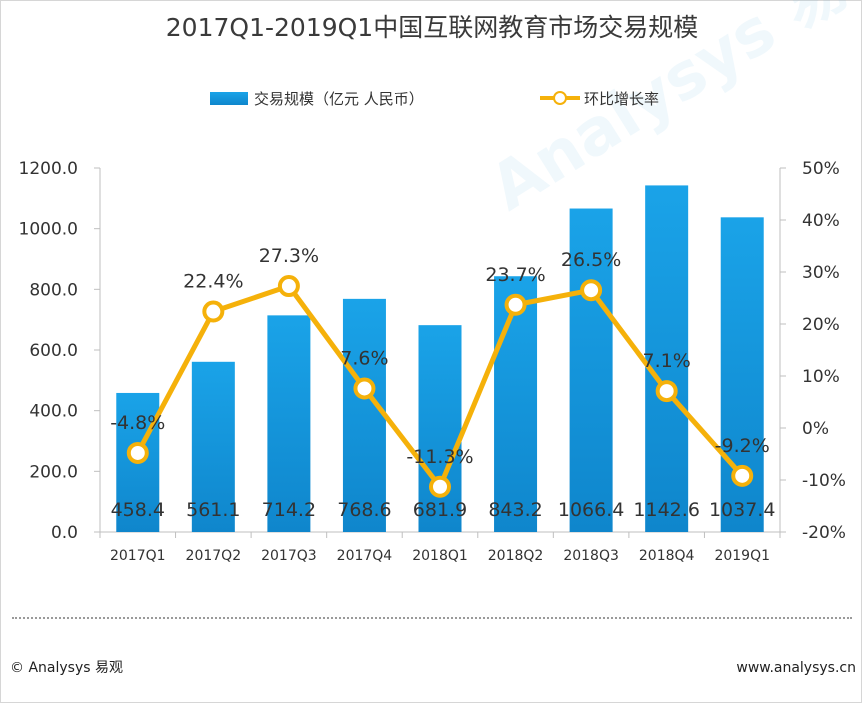 Image resolution: width=864 pixels, height=705 pixels. Describe the element at coordinates (515, 510) in the screenshot. I see `bar-value-label: 843.2` at that location.